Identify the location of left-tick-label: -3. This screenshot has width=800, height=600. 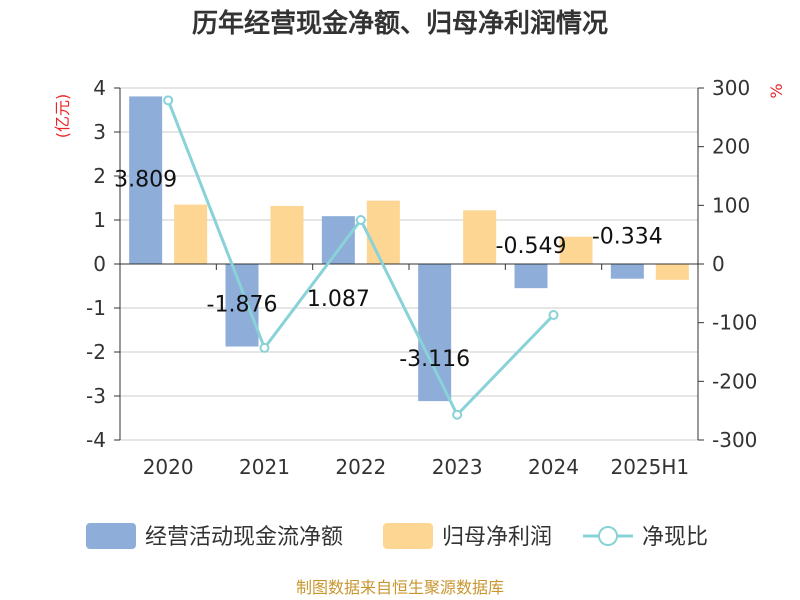
(96, 396).